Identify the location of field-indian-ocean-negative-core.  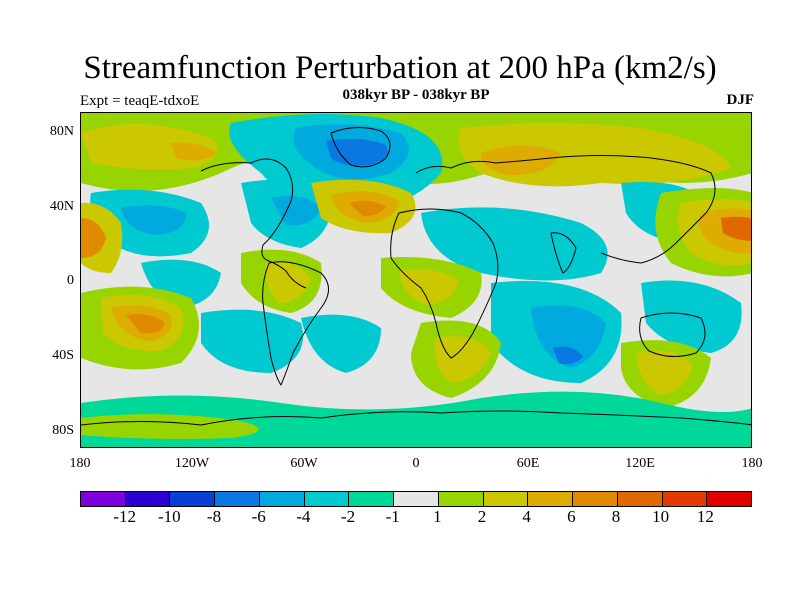
(568, 336).